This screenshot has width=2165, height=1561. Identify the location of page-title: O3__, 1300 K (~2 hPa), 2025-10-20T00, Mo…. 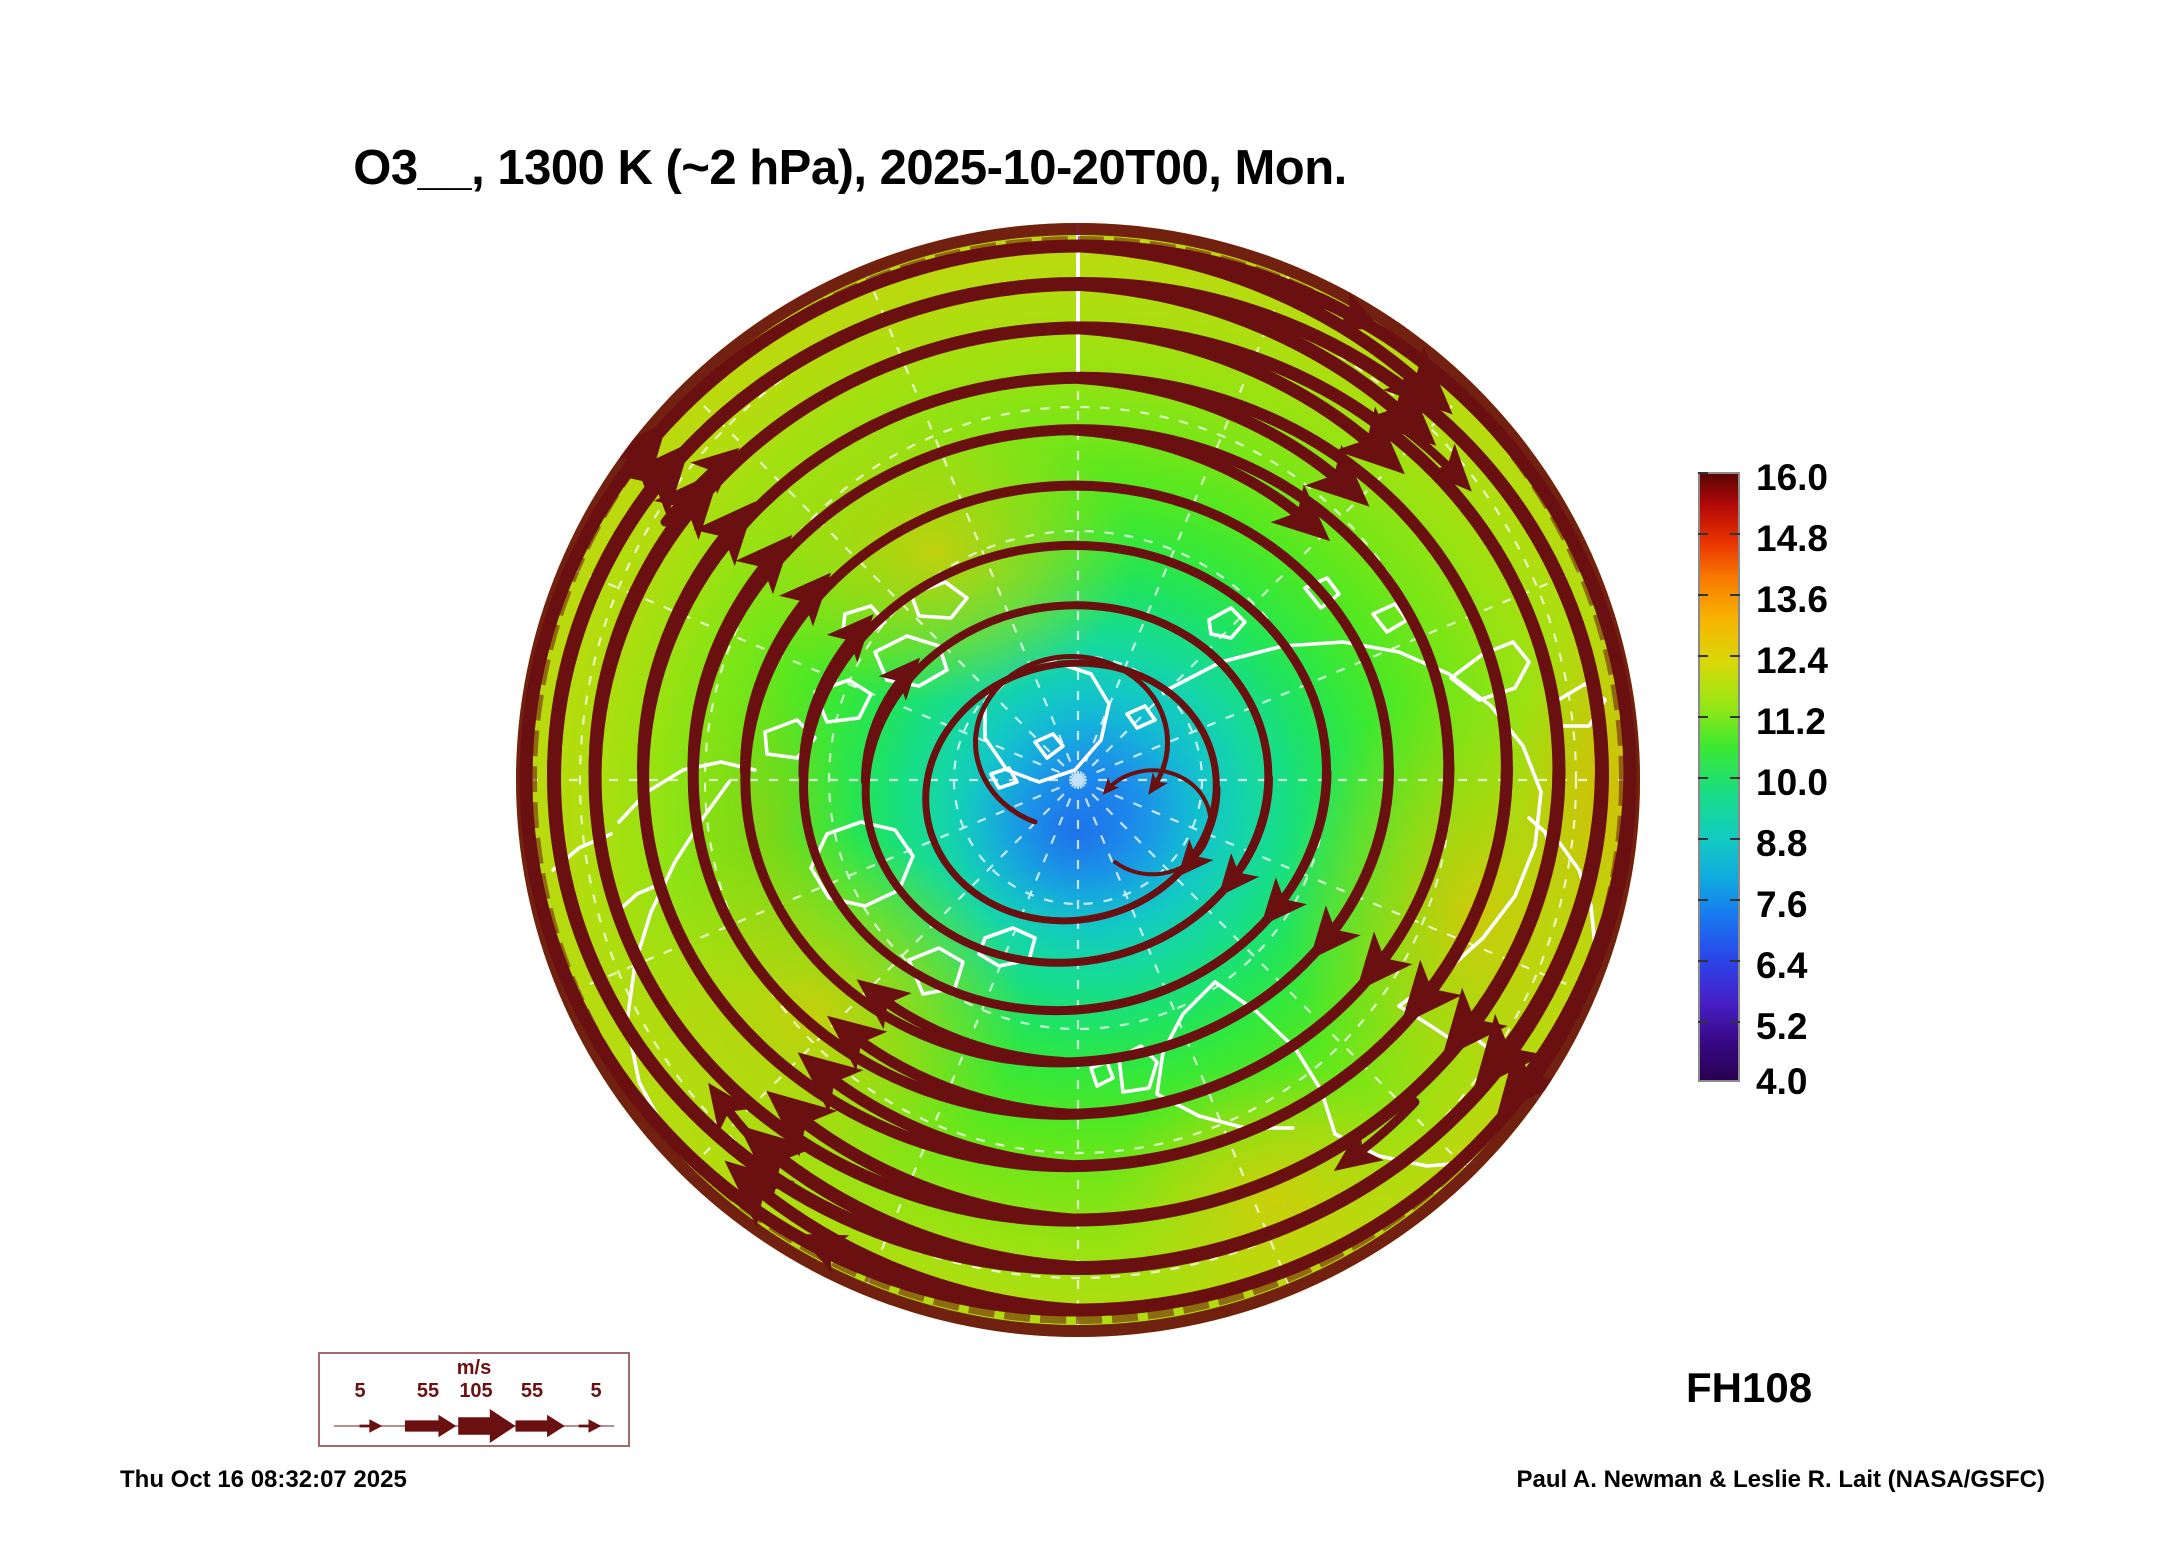
(850, 168).